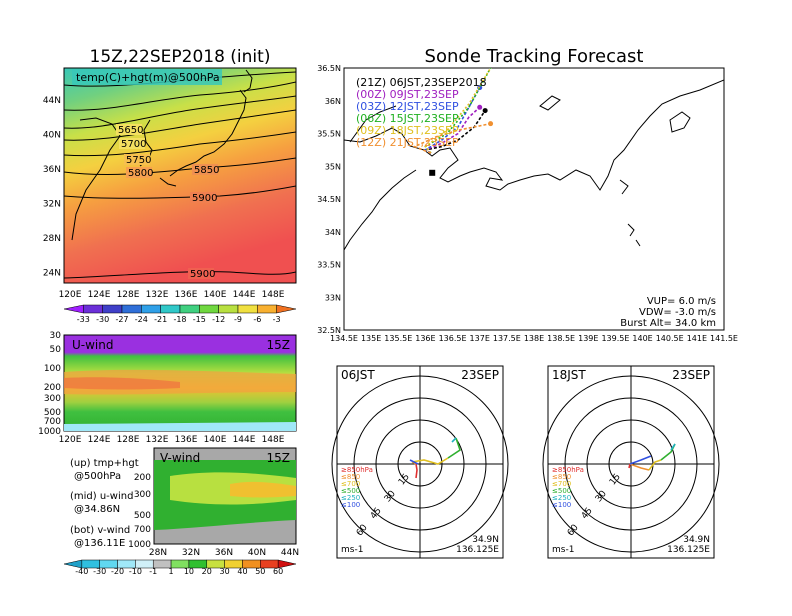 The height and width of the screenshot is (616, 792). Describe the element at coordinates (100, 530) in the screenshot. I see `note-bot-1: (bot) v-wind` at that location.